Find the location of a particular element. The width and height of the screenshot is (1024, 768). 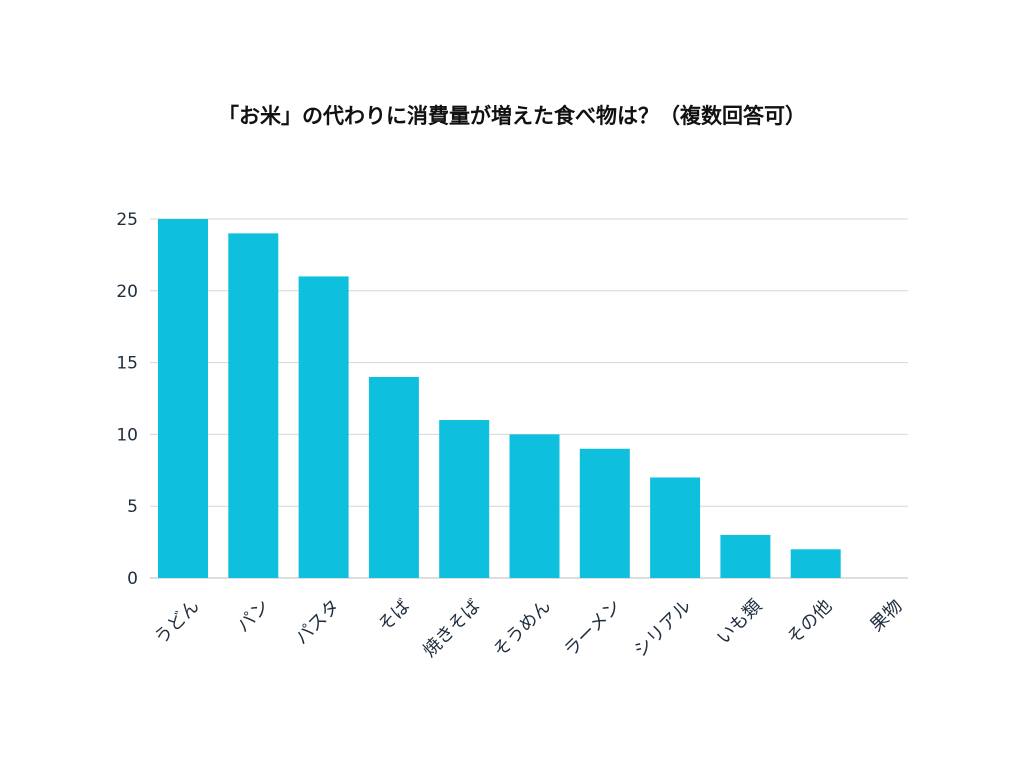

chart-title: 「お米」の代わりに消費量が増えた食べ物は？（複数回答可） is located at coordinates (512, 116).